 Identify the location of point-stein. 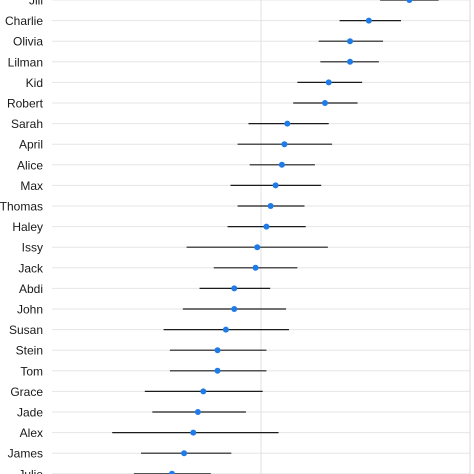
(217, 350).